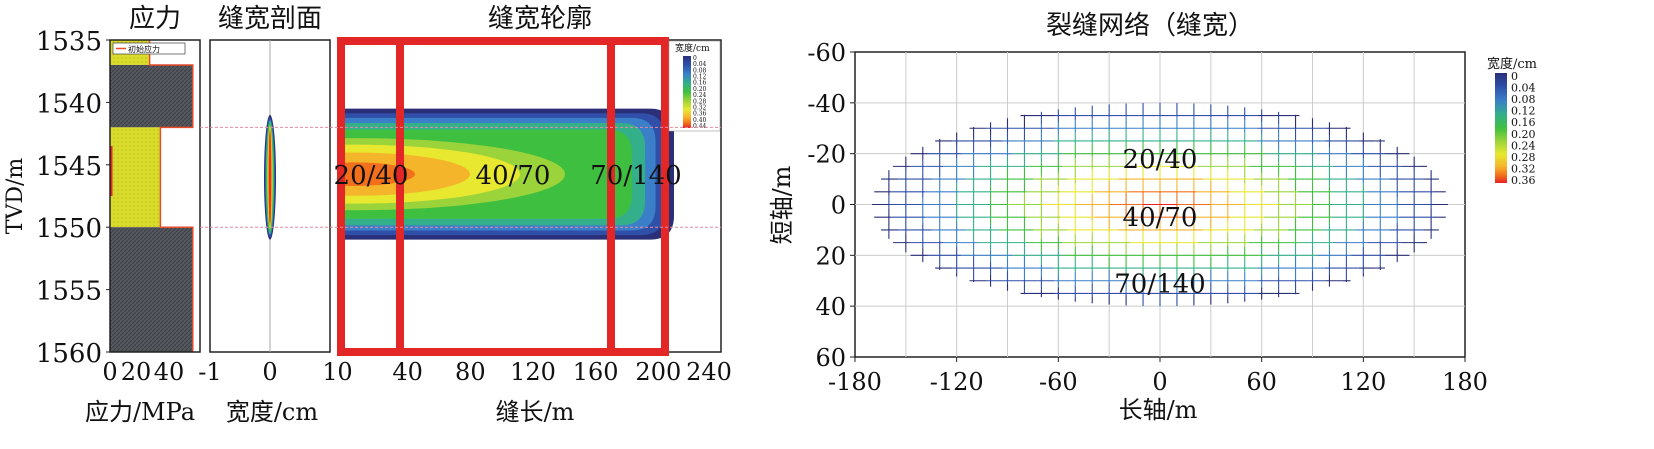  I want to click on x-tick-label: 40, so click(407, 372).